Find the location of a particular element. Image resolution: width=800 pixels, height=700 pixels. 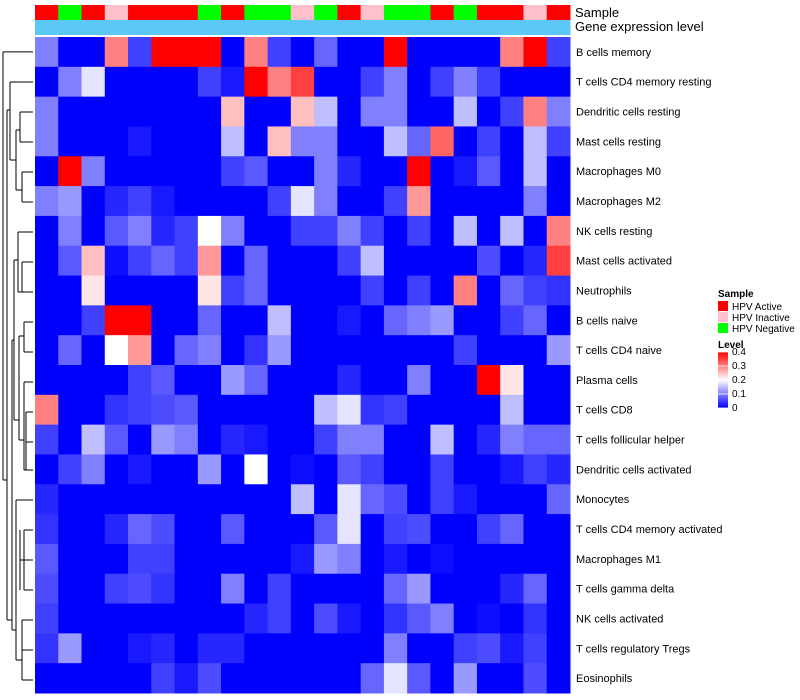

row-label: Macrophages M0 is located at coordinates (618, 172).